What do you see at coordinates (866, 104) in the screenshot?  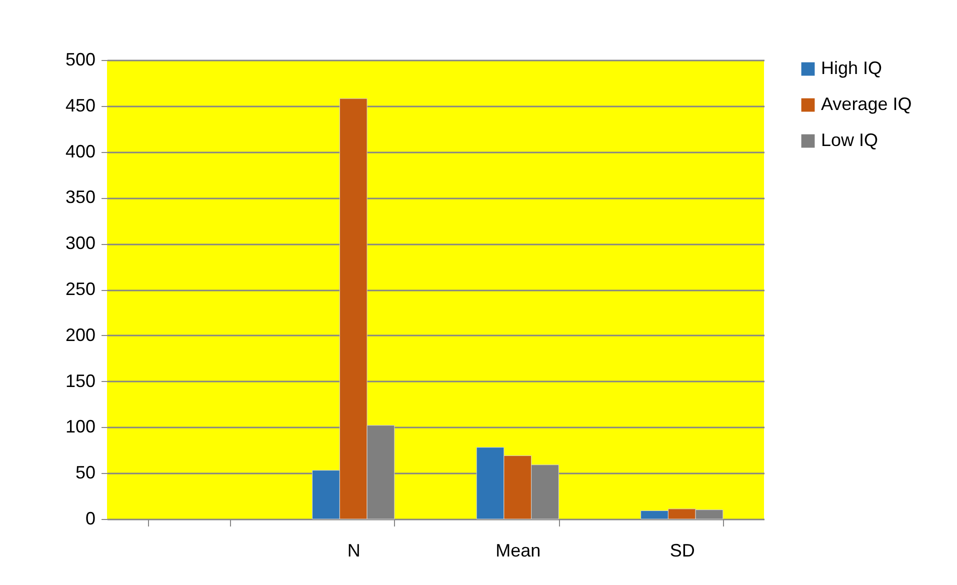 I see `legend-label: Average IQ` at bounding box center [866, 104].